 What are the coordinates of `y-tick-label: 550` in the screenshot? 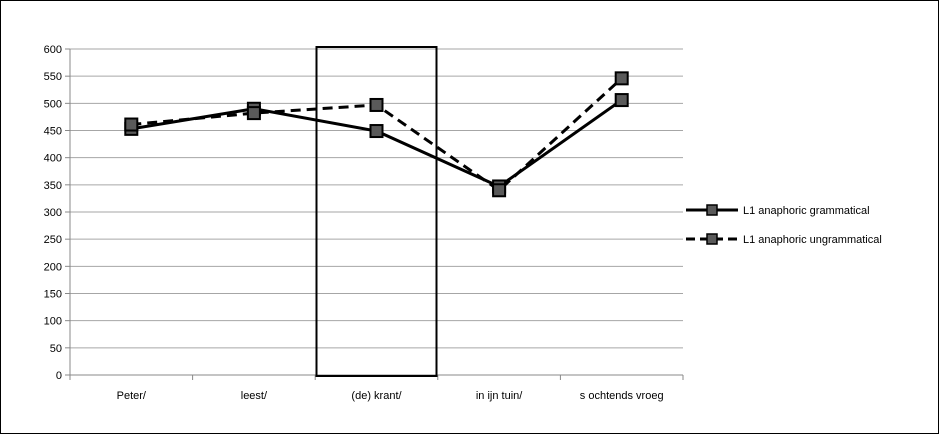 It's located at (53, 77).